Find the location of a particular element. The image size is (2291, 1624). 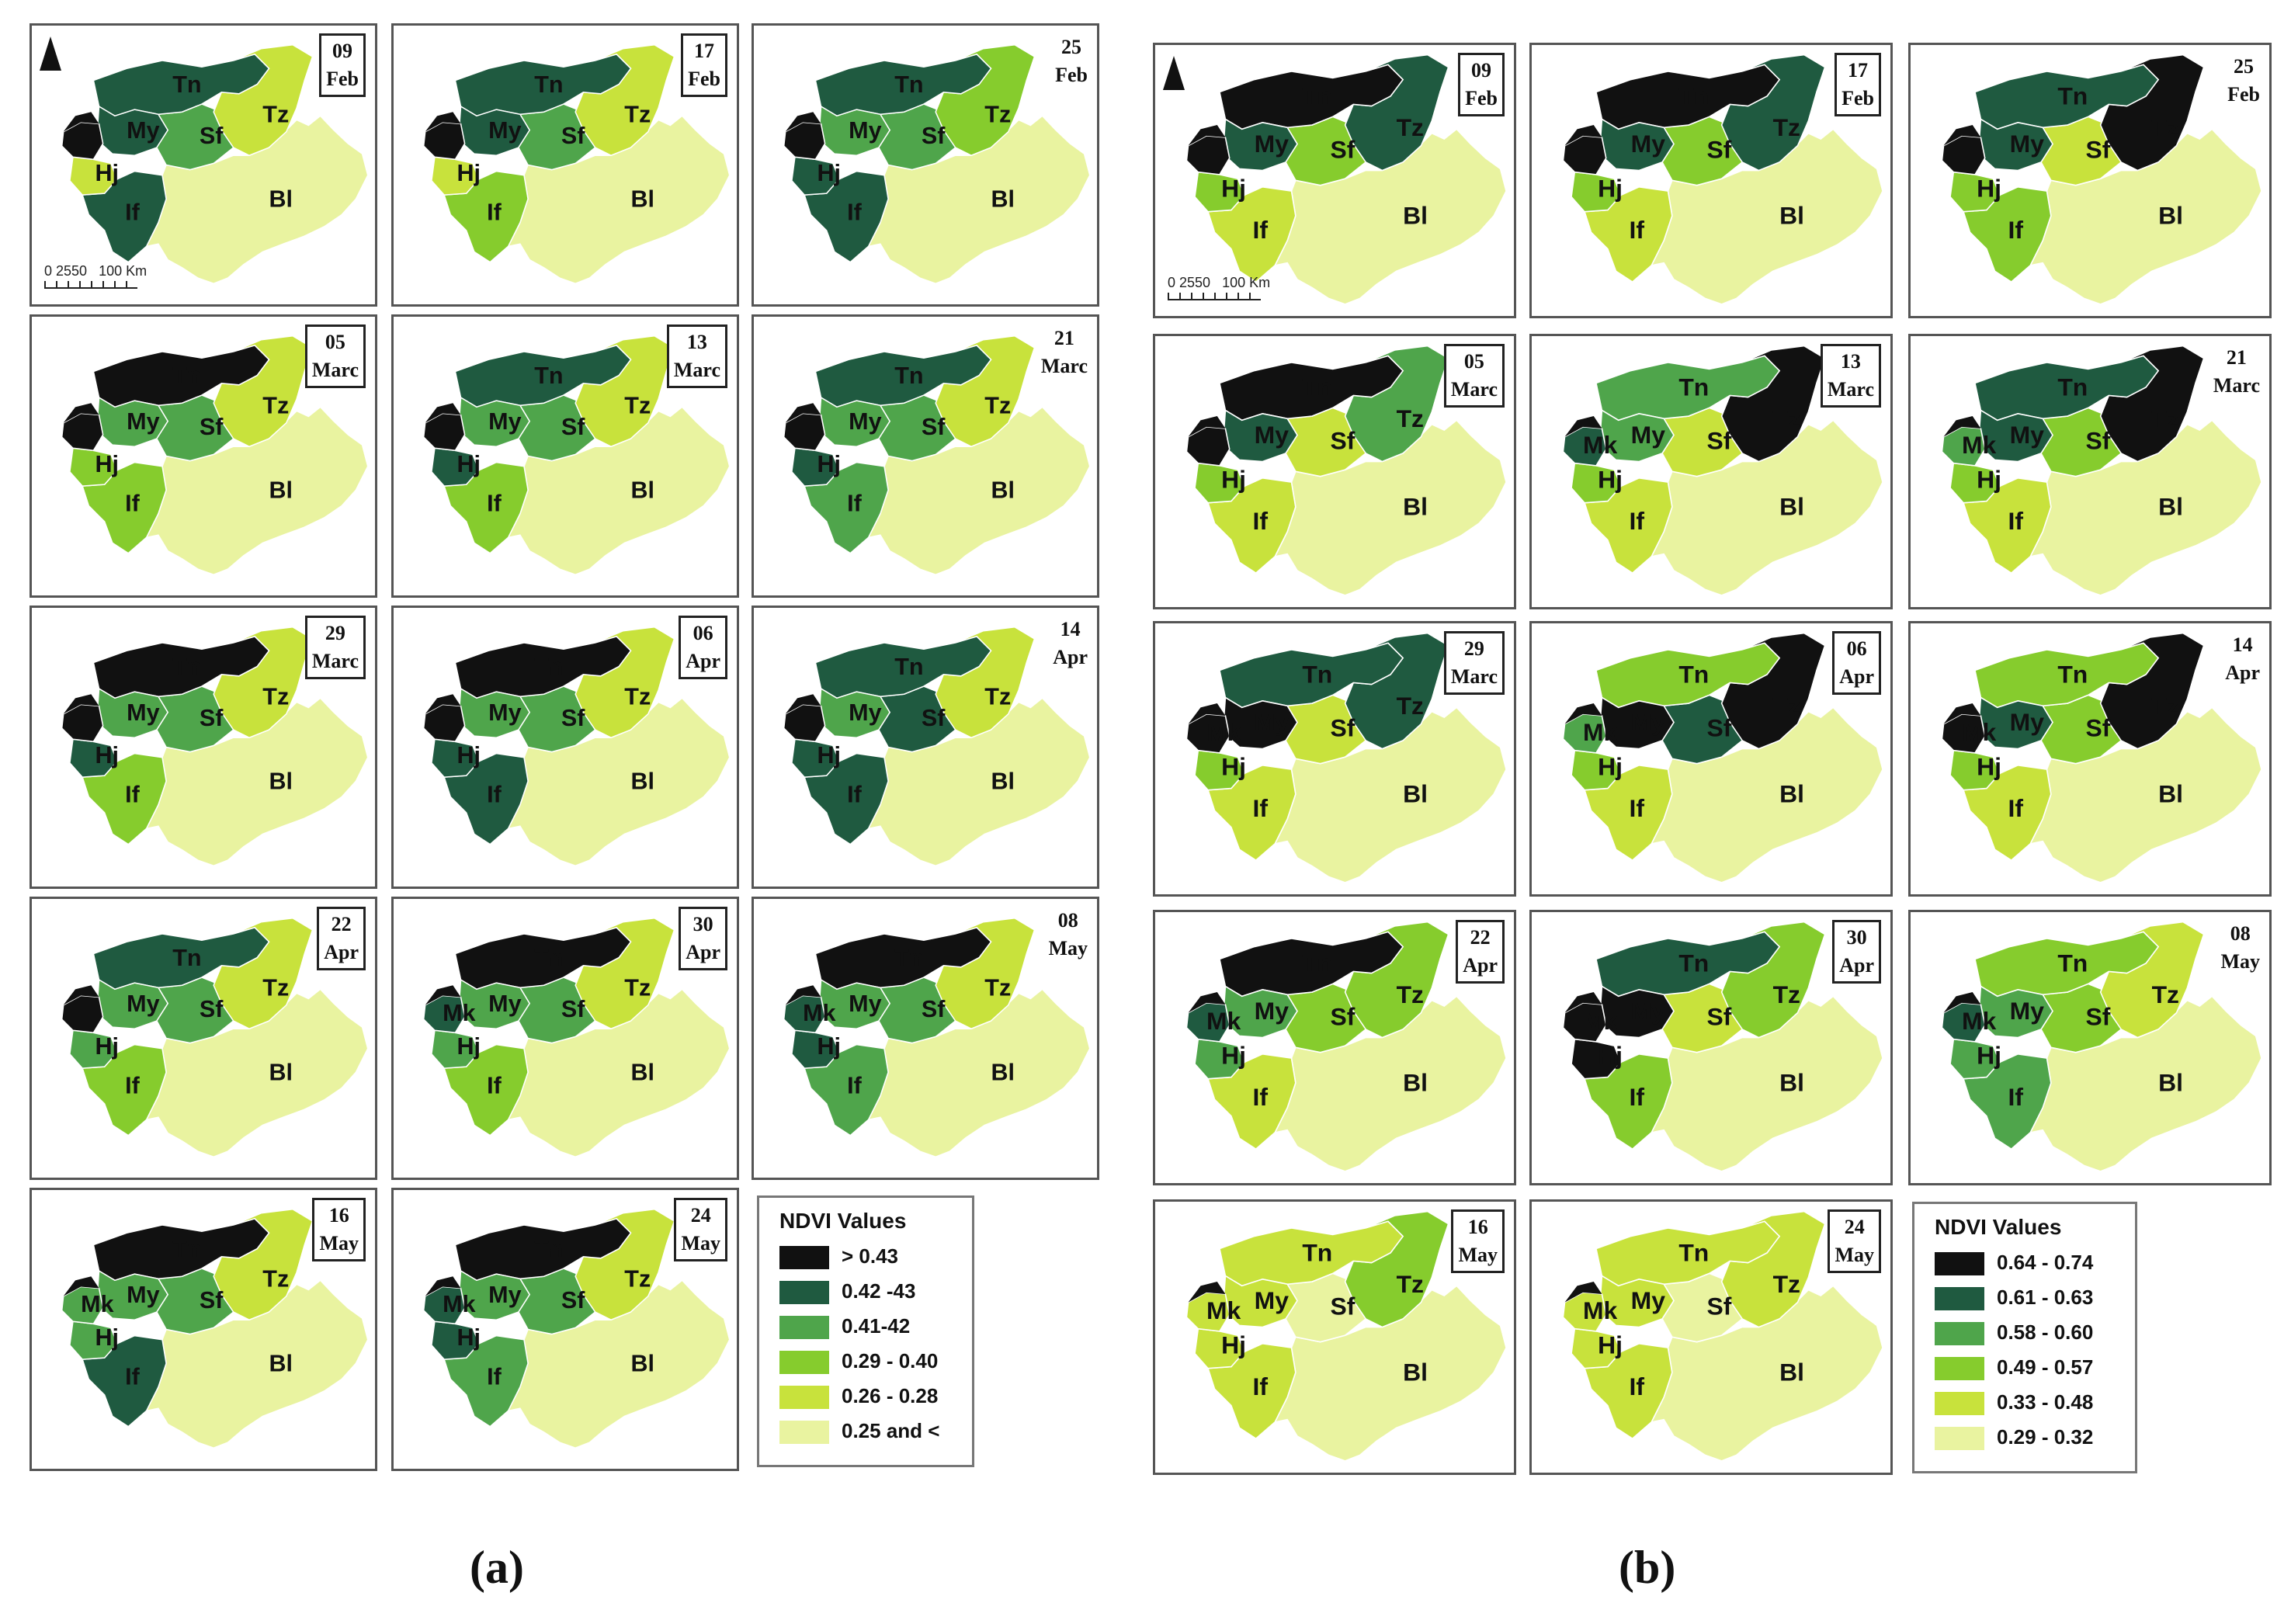

legend-label: 0.42 -43 is located at coordinates (879, 1291).